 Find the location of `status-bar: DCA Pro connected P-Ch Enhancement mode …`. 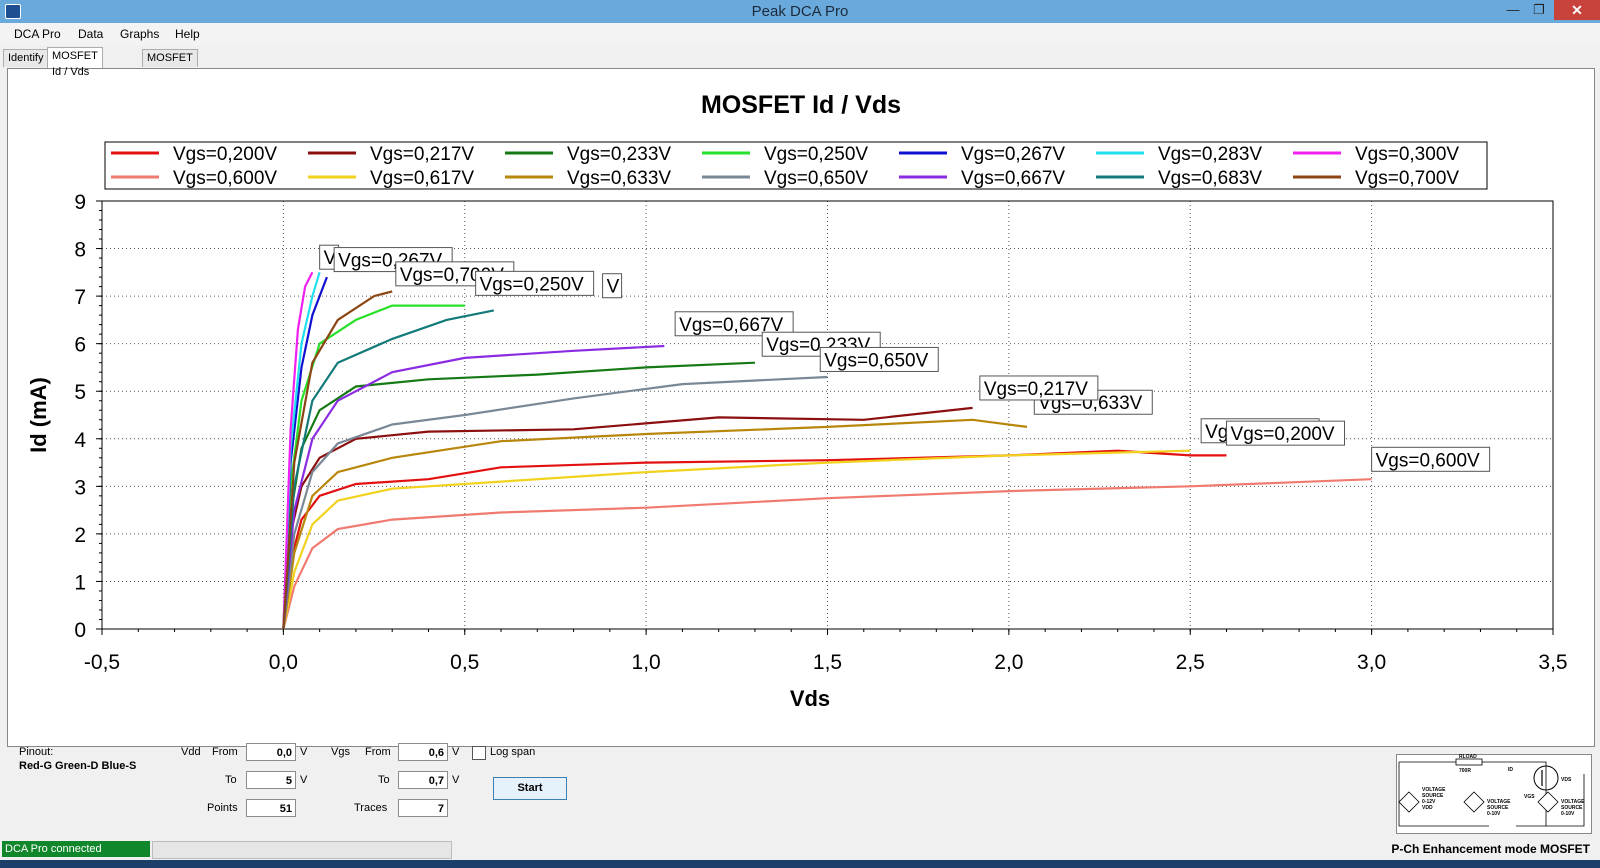

status-bar: DCA Pro connected P-Ch Enhancement mode … is located at coordinates (800, 849).